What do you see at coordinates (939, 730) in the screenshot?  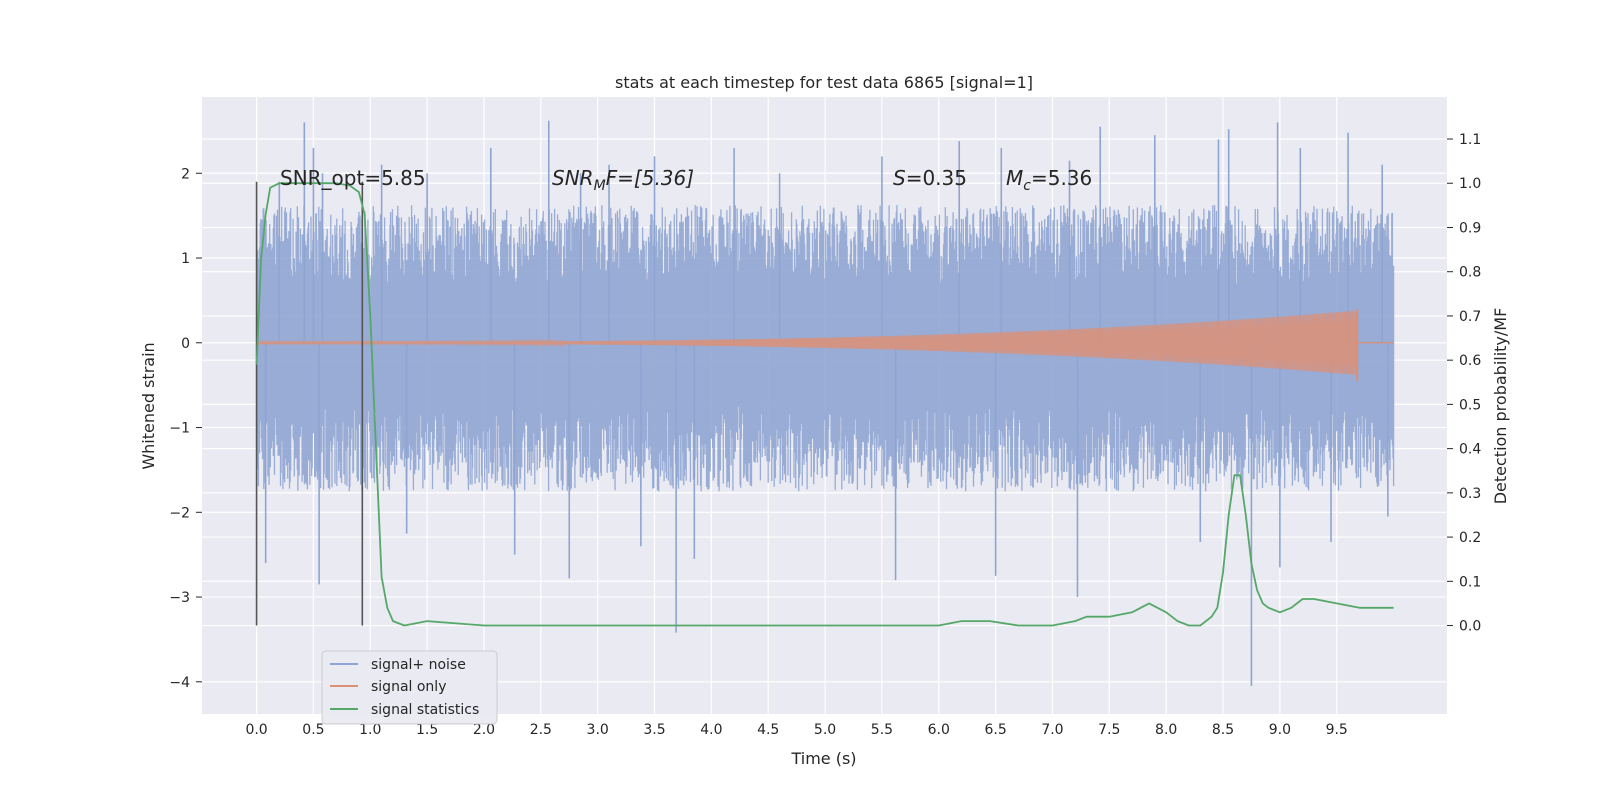 I see `x-tick-label: 6.0` at bounding box center [939, 730].